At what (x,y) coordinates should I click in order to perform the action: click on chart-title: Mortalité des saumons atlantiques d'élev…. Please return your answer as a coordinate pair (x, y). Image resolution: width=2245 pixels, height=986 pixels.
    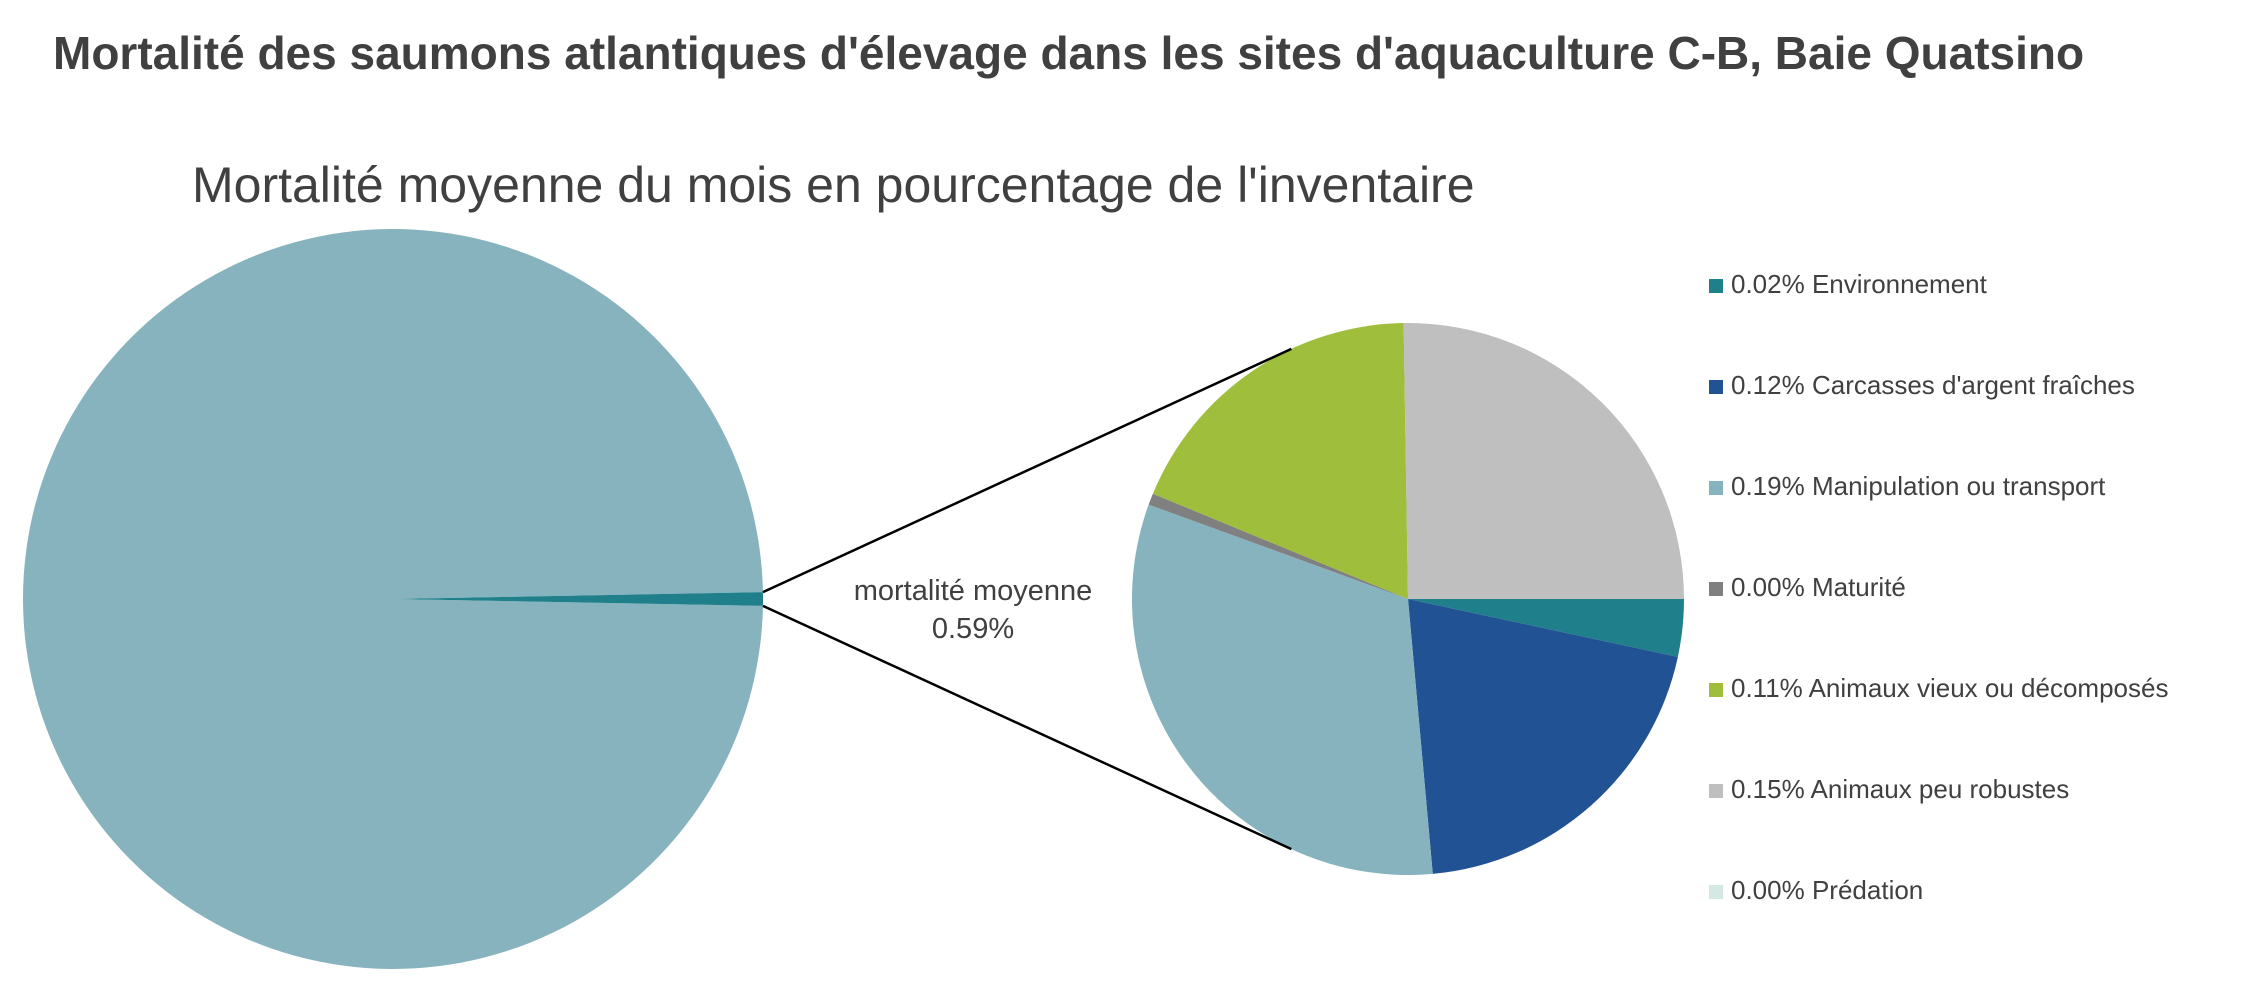
    Looking at the image, I should click on (1069, 53).